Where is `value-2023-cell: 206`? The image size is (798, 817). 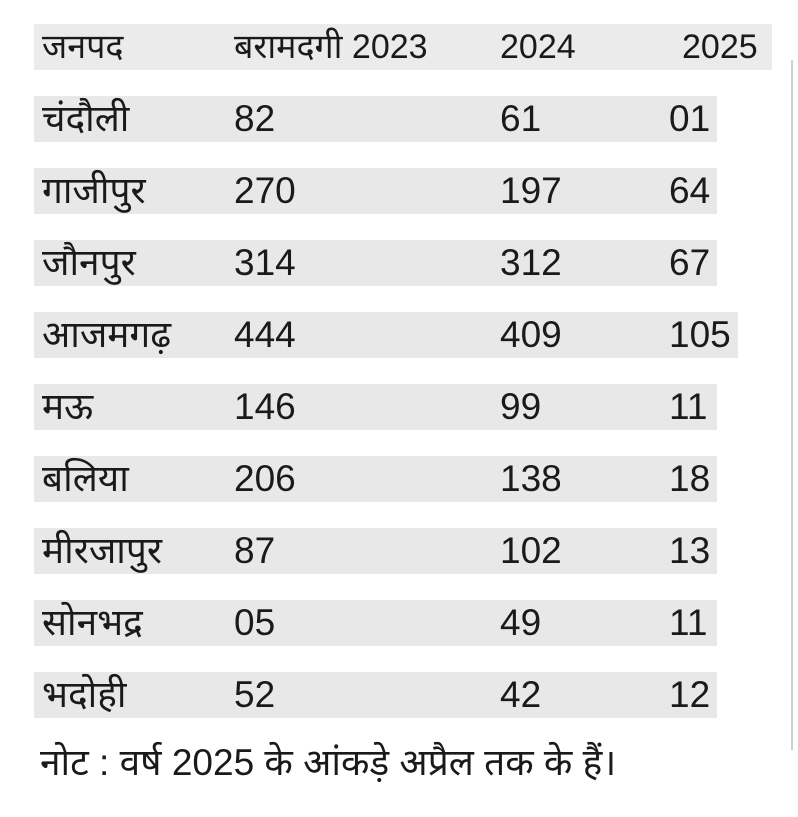 value-2023-cell: 206 is located at coordinates (265, 478).